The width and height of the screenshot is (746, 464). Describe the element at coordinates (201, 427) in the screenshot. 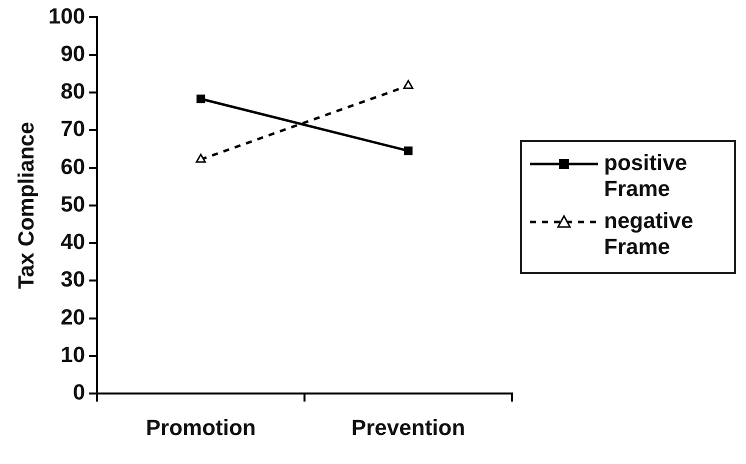

I see `x-tick-label: Promotion` at that location.